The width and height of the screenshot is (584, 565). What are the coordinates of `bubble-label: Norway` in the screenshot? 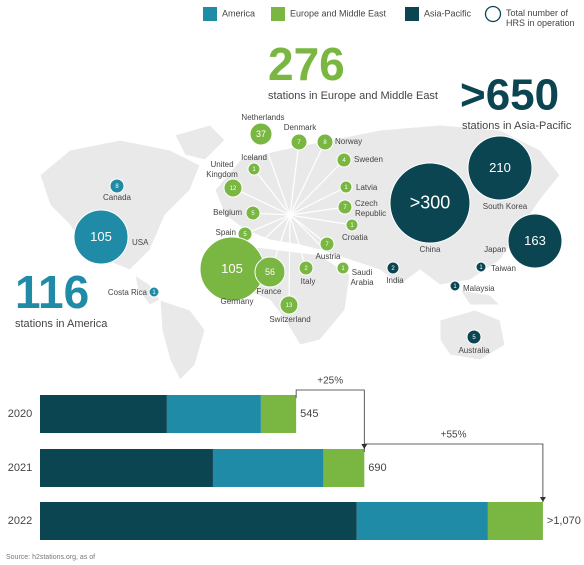 It's located at (348, 141).